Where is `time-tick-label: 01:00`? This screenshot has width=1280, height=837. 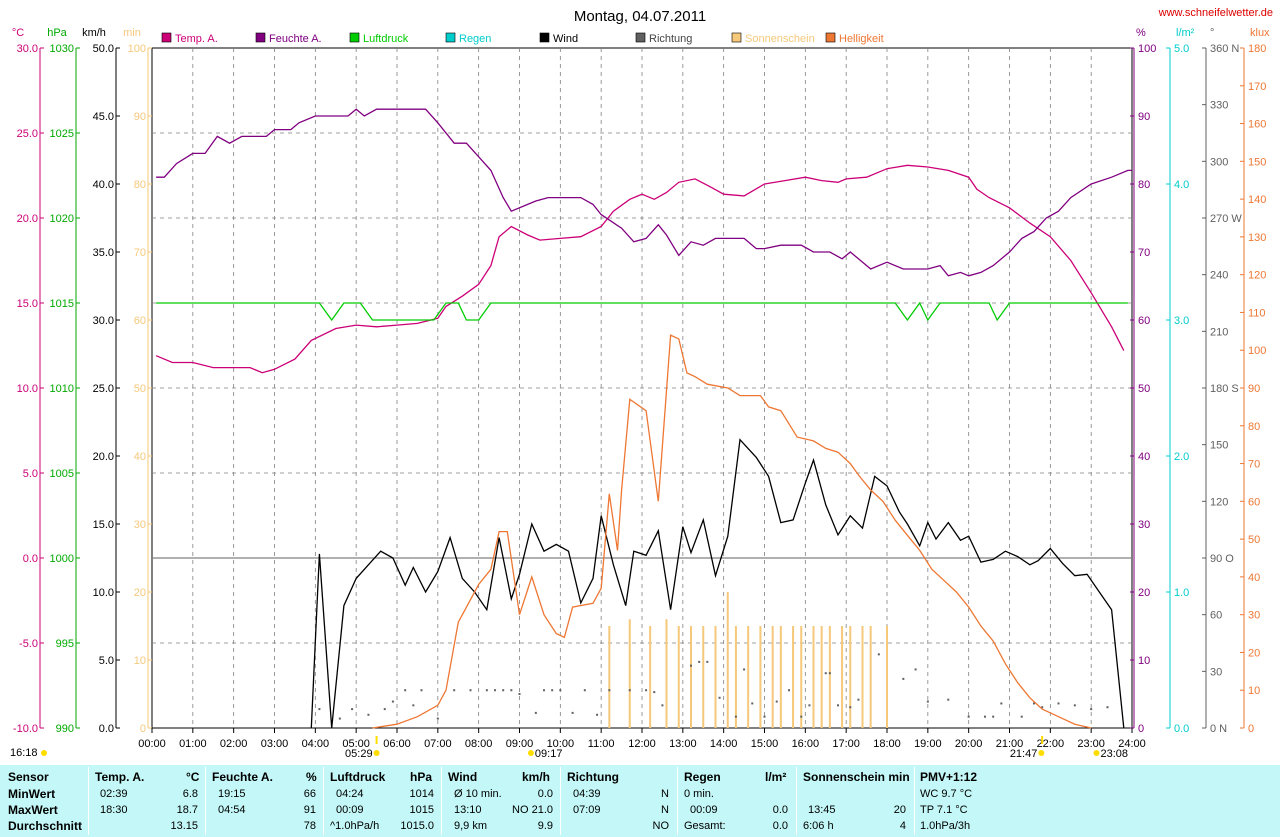
time-tick-label: 01:00 is located at coordinates (193, 744).